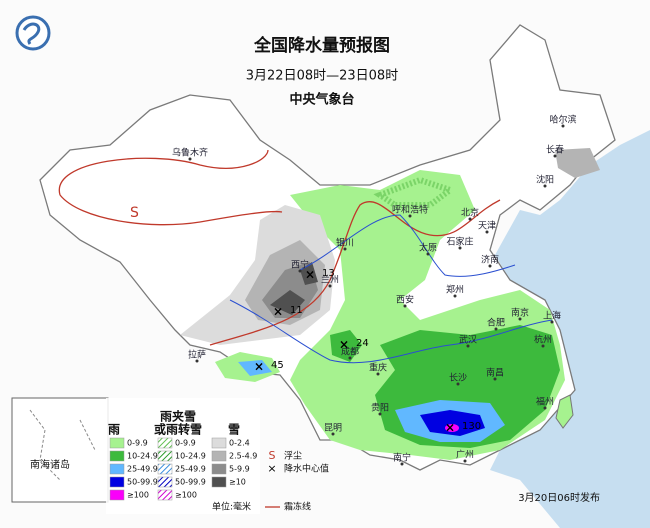  Describe the element at coordinates (170, 187) in the screenshot. I see `frost-line` at that location.